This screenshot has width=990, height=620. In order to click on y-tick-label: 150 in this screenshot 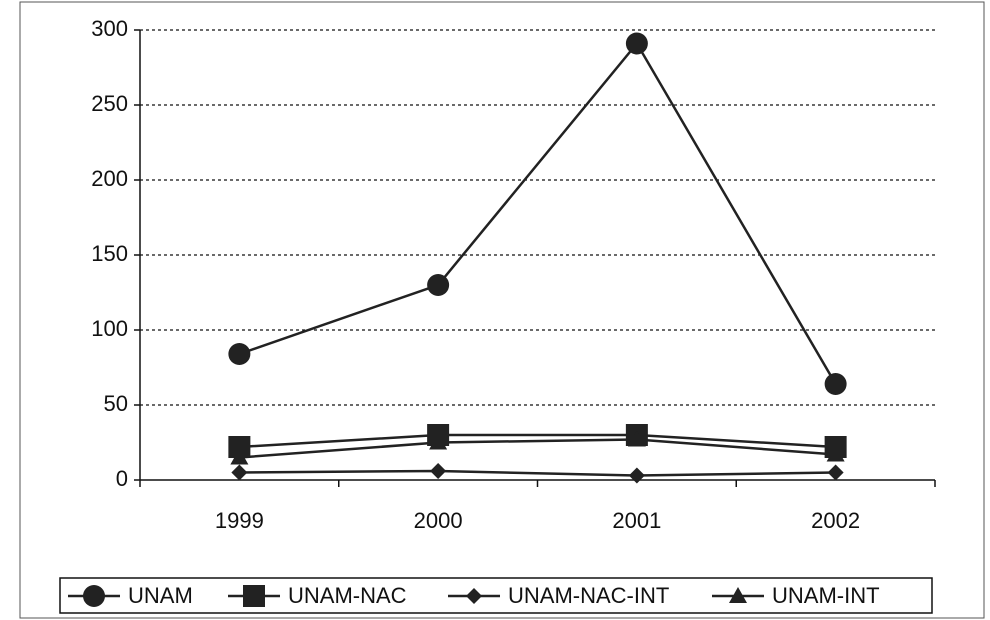, I will do `click(109, 253)`.